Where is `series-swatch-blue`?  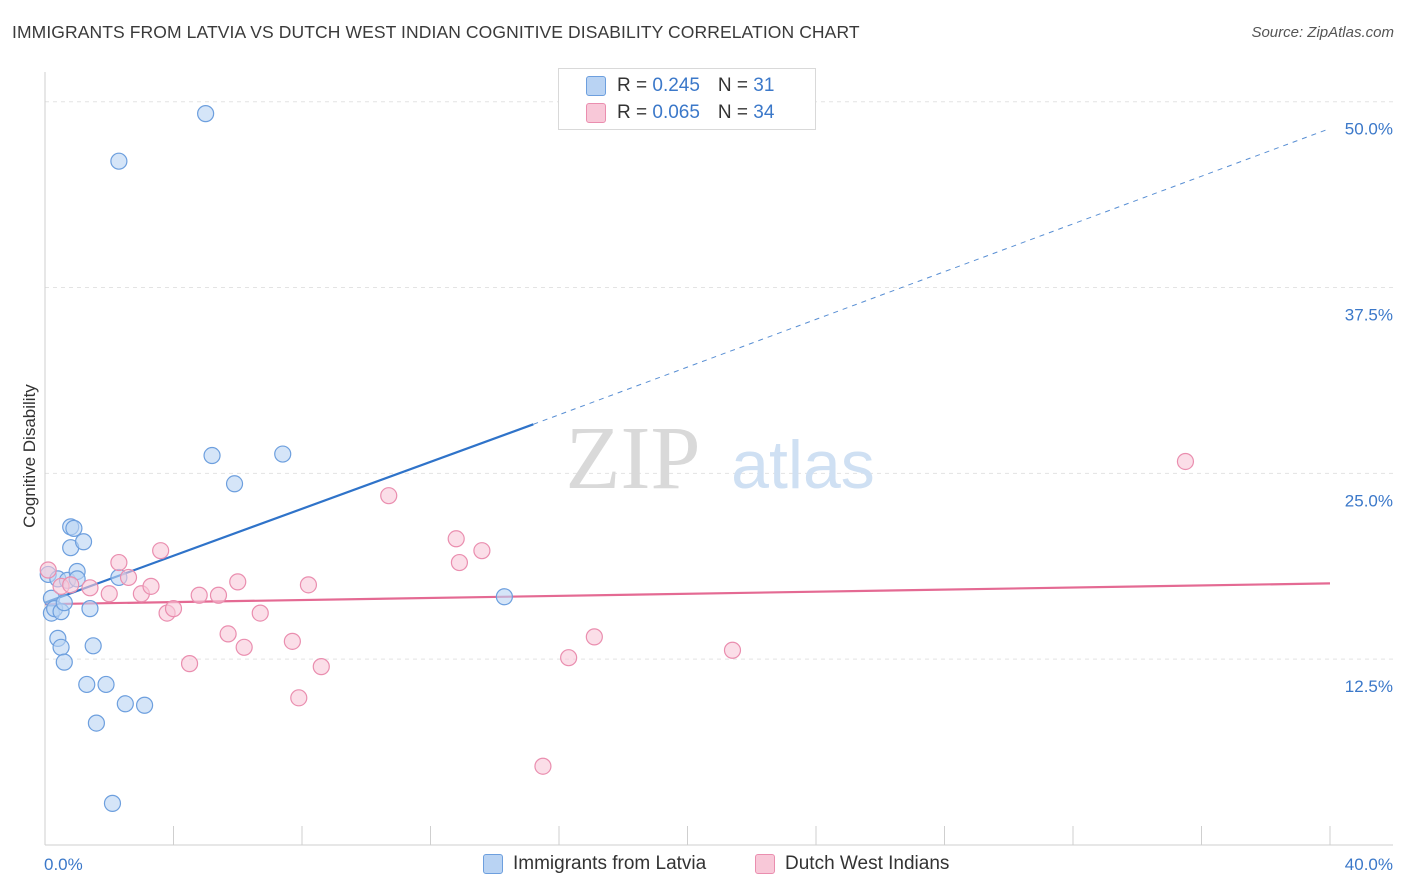
series-swatch-blue is located at coordinates (493, 864).